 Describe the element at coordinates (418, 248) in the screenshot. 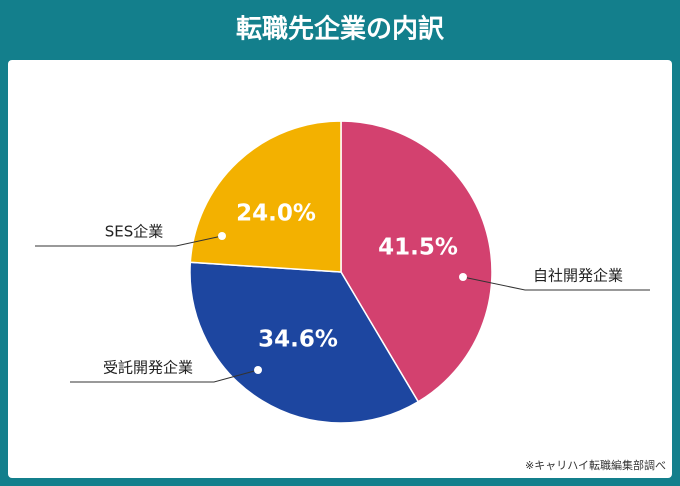

I see `value-label: 41.5%` at that location.